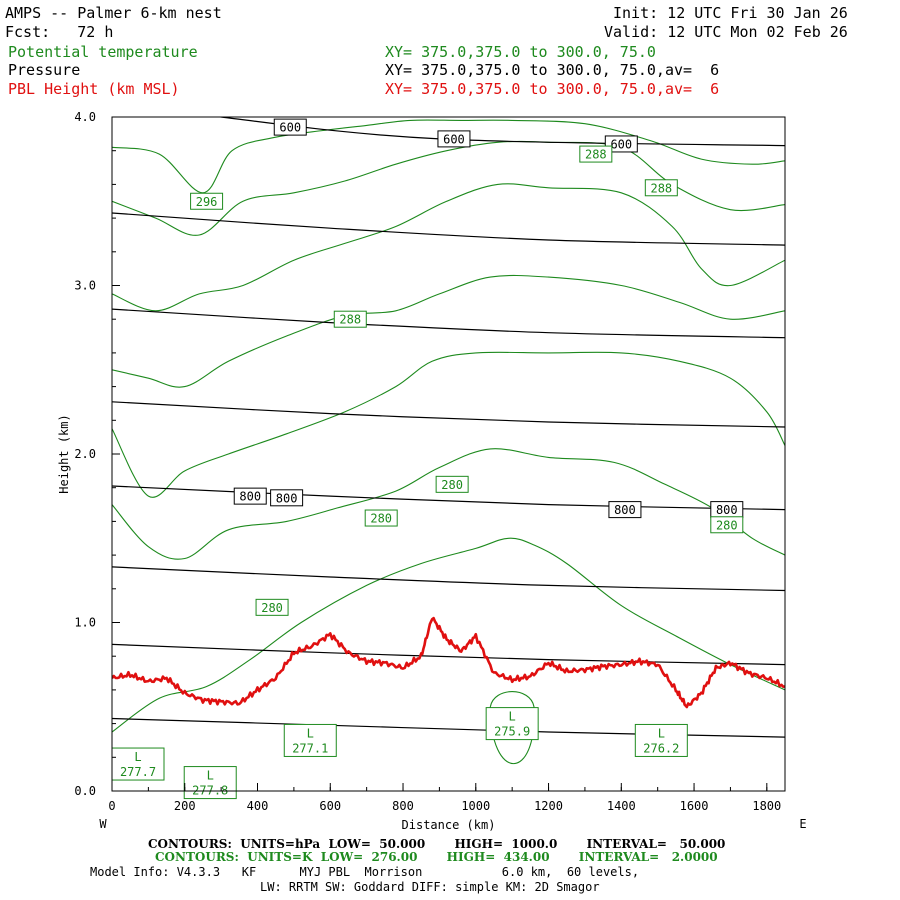 The width and height of the screenshot is (900, 900). What do you see at coordinates (59, 32) in the screenshot?
I see `forecast-hour: Fcst: 72 h` at bounding box center [59, 32].